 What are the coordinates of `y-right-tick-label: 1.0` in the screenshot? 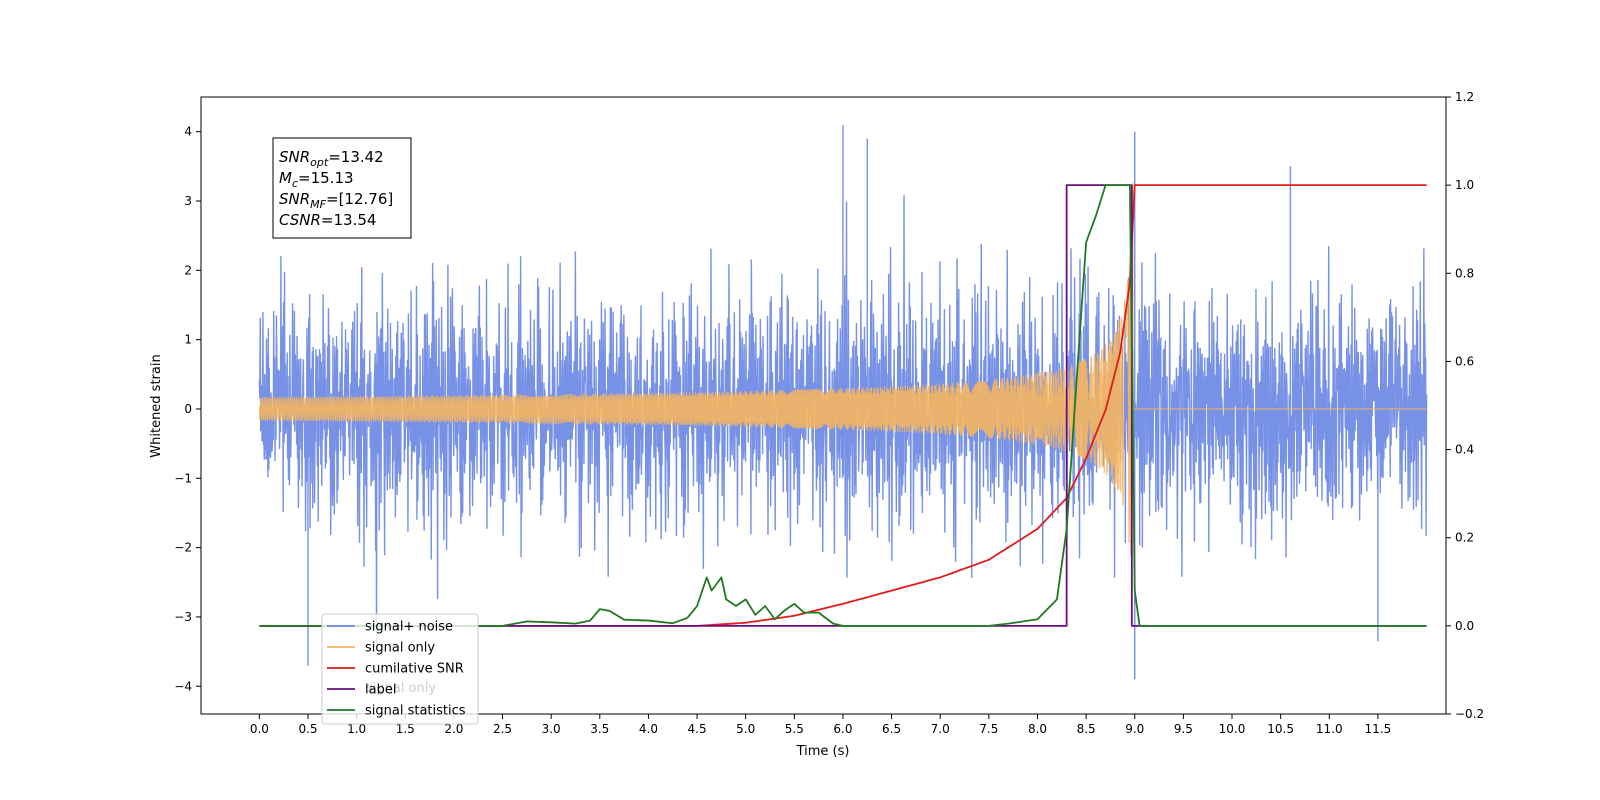 It's located at (1464, 185).